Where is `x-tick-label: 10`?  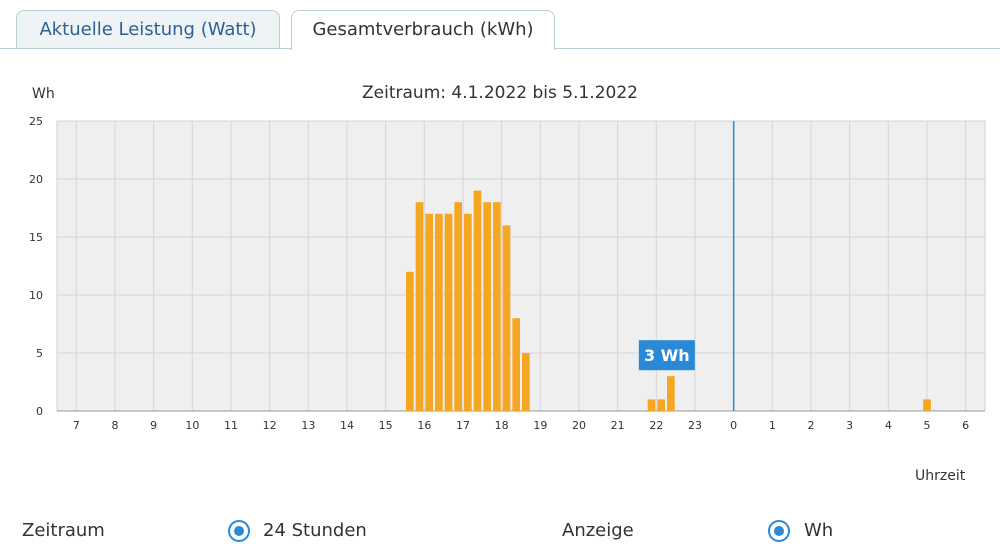 x-tick-label: 10 is located at coordinates (192, 425).